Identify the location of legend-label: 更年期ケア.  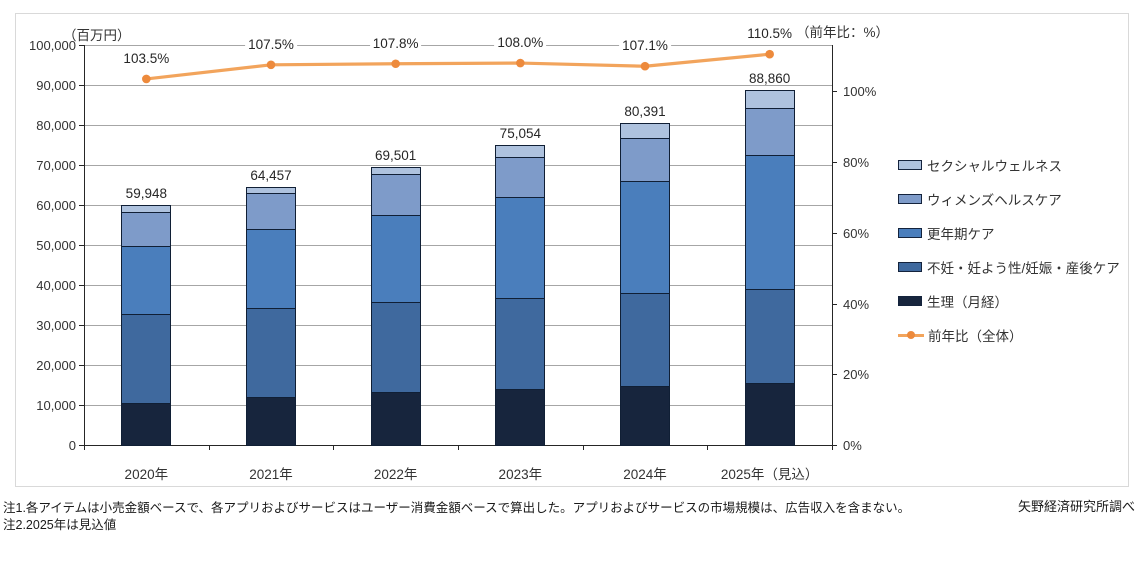
(961, 234).